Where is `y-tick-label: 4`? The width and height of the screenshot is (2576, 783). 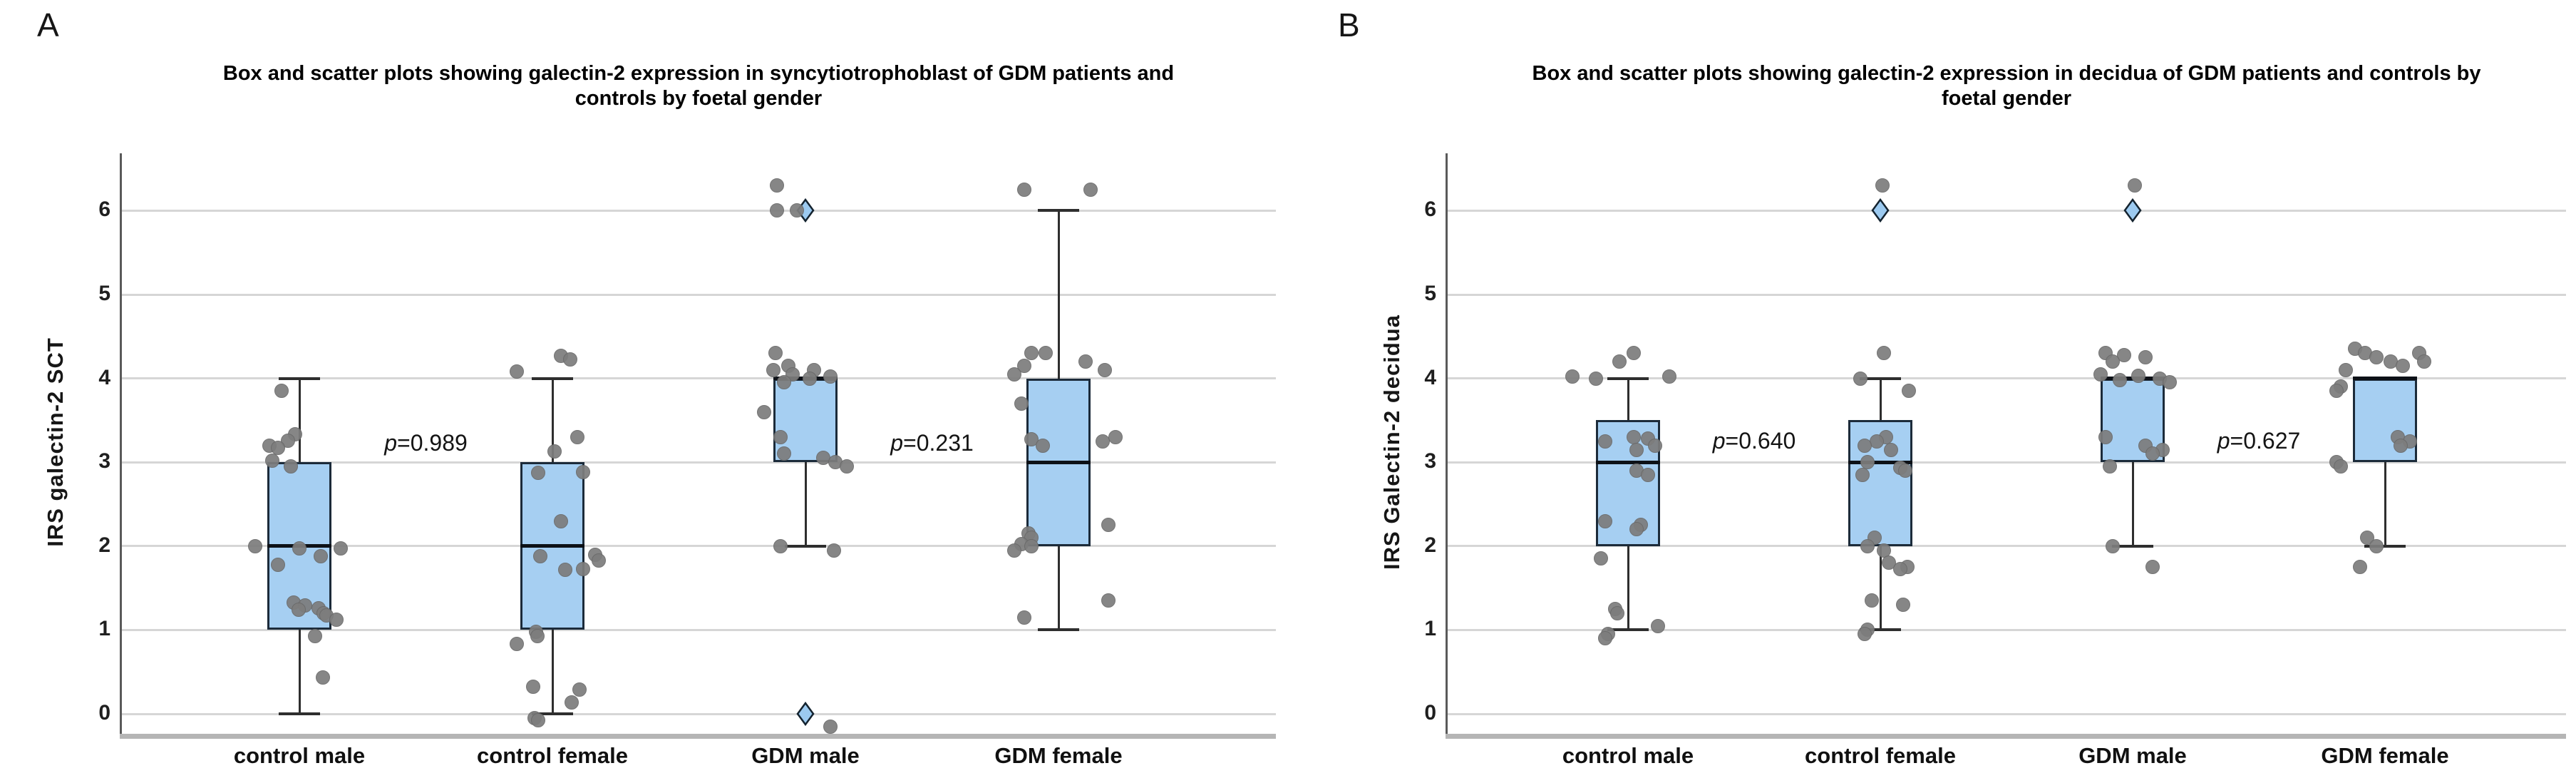
y-tick-label: 4 is located at coordinates (1430, 377).